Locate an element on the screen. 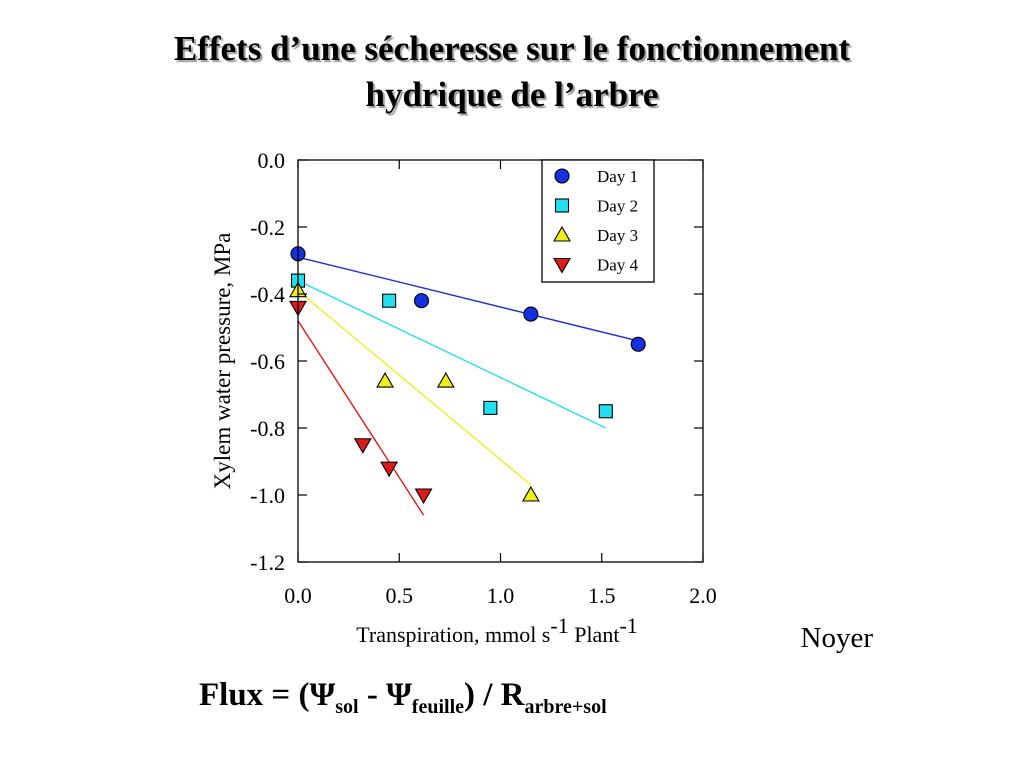 The image size is (1024, 768). psi-symbol-feuille: Ψ is located at coordinates (399, 695).